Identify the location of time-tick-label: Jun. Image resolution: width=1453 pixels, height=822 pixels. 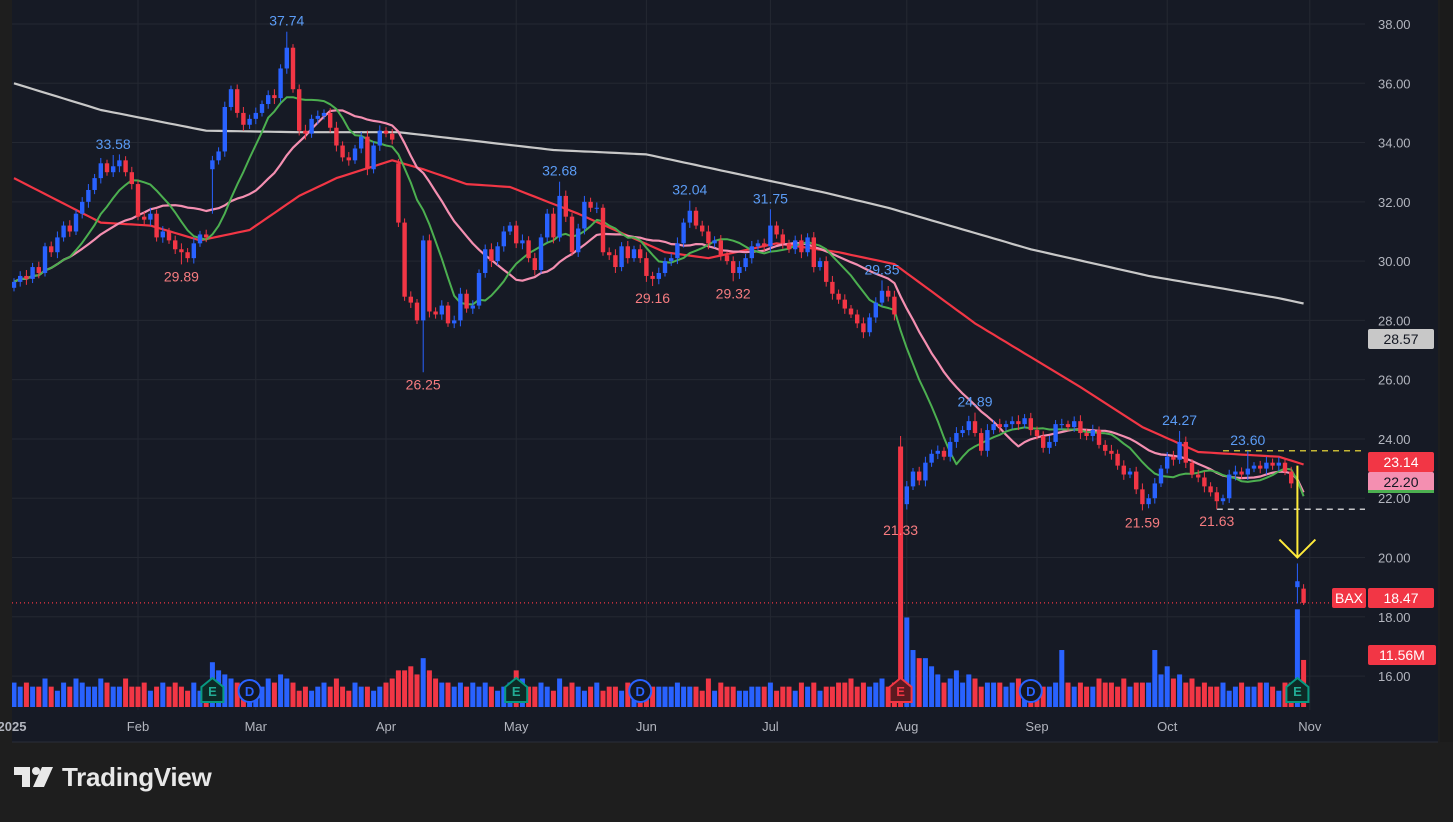
(646, 726).